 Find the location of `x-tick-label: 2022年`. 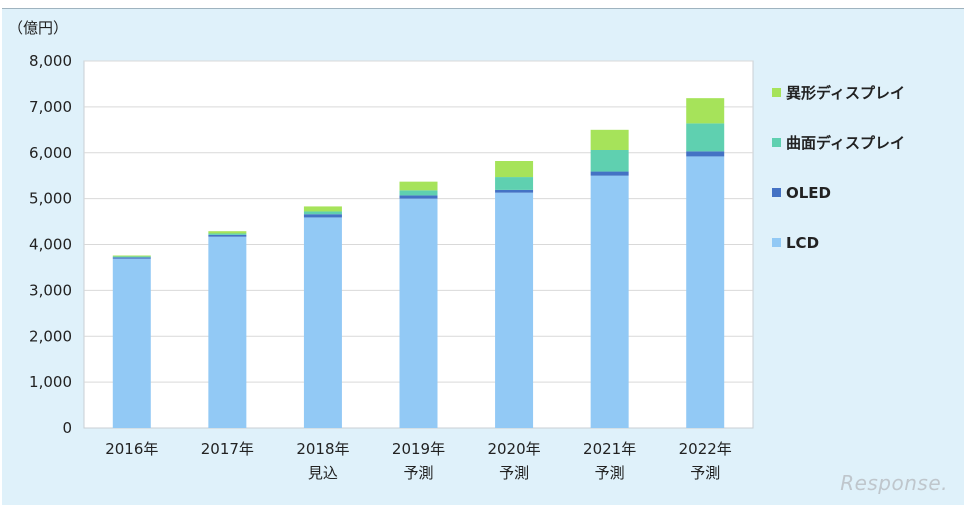

x-tick-label: 2022年 is located at coordinates (705, 449).